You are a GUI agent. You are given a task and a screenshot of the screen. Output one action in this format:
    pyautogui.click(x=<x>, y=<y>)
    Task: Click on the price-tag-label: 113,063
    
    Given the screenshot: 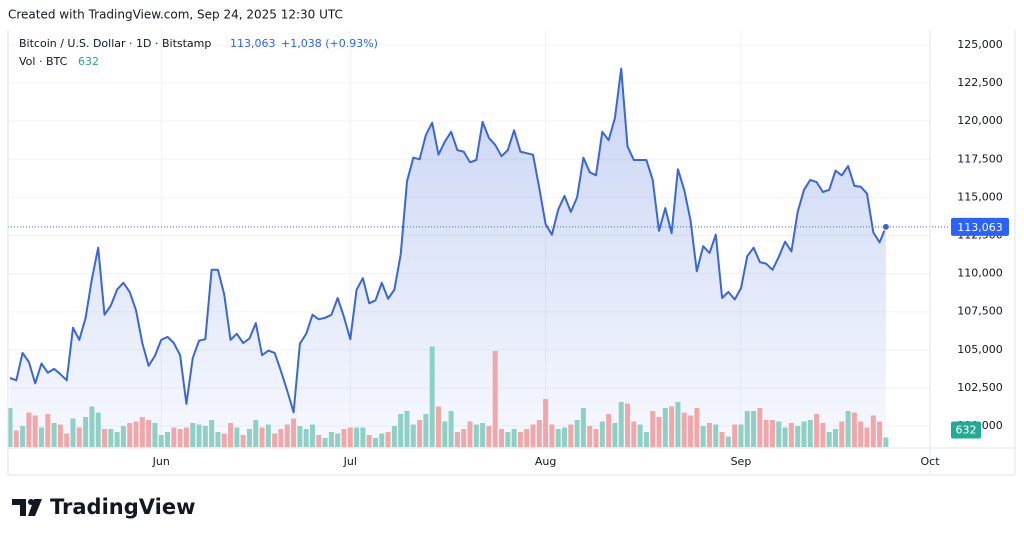 What is the action you would take?
    pyautogui.click(x=980, y=227)
    